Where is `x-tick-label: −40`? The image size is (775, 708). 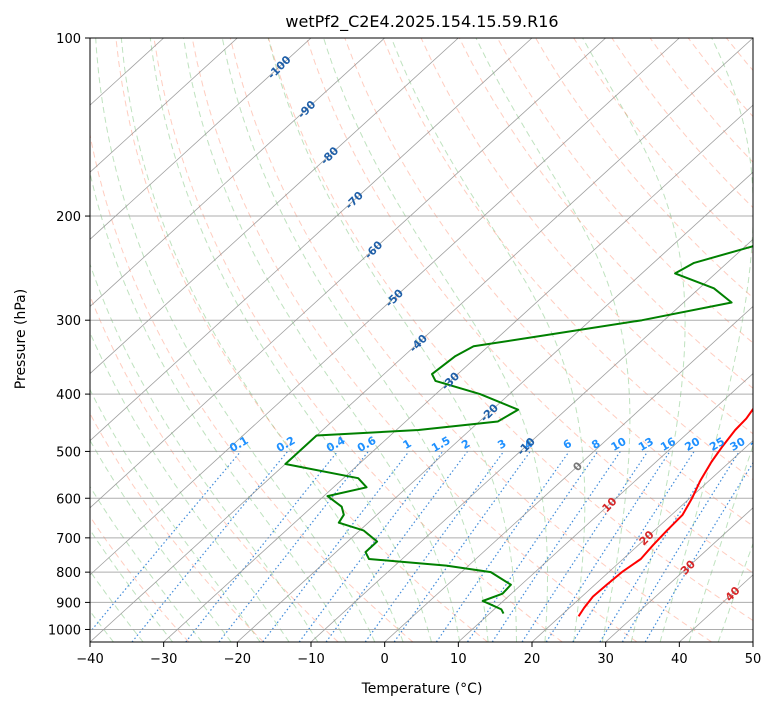 x-tick-label: −40 is located at coordinates (89, 659).